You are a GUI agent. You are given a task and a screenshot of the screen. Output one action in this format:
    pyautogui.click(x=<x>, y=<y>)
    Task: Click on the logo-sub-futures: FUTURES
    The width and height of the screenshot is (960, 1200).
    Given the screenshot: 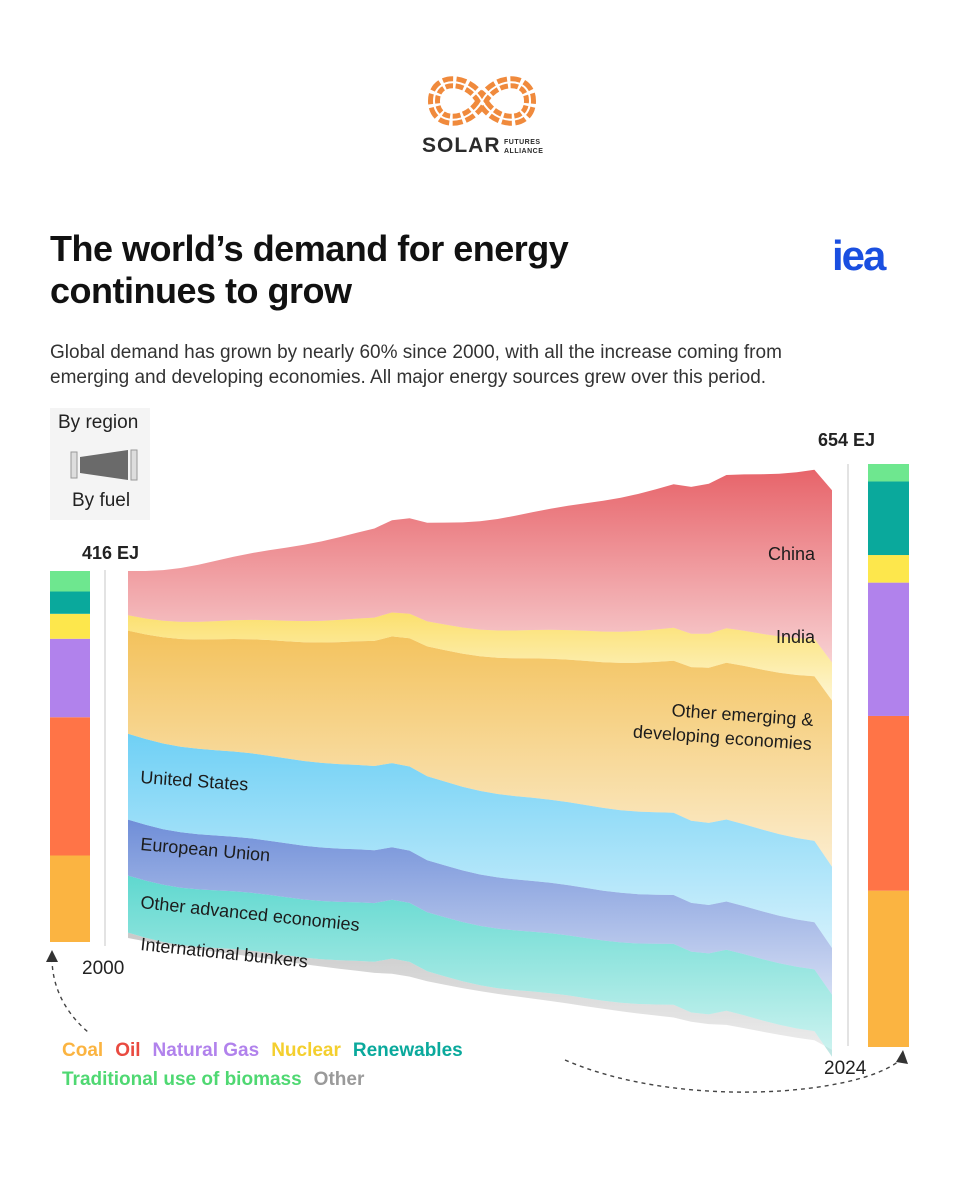 What is the action you would take?
    pyautogui.click(x=522, y=142)
    